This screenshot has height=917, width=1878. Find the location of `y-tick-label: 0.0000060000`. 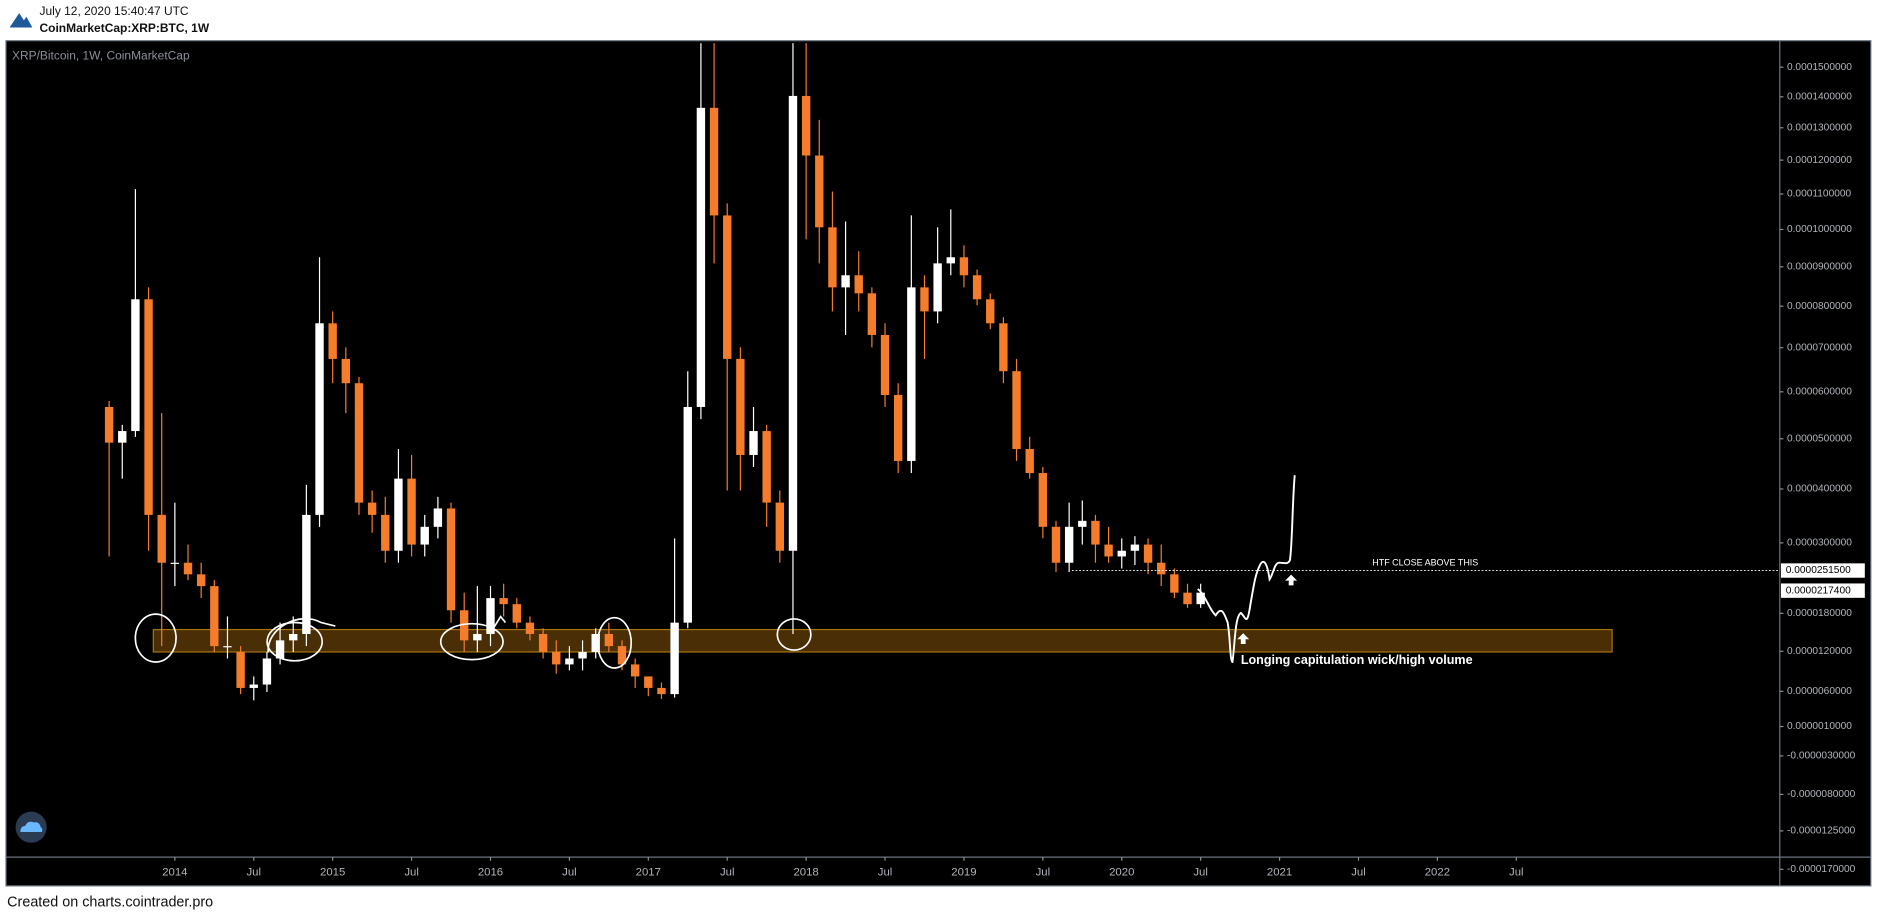

y-tick-label: 0.0000060000 is located at coordinates (1819, 691).